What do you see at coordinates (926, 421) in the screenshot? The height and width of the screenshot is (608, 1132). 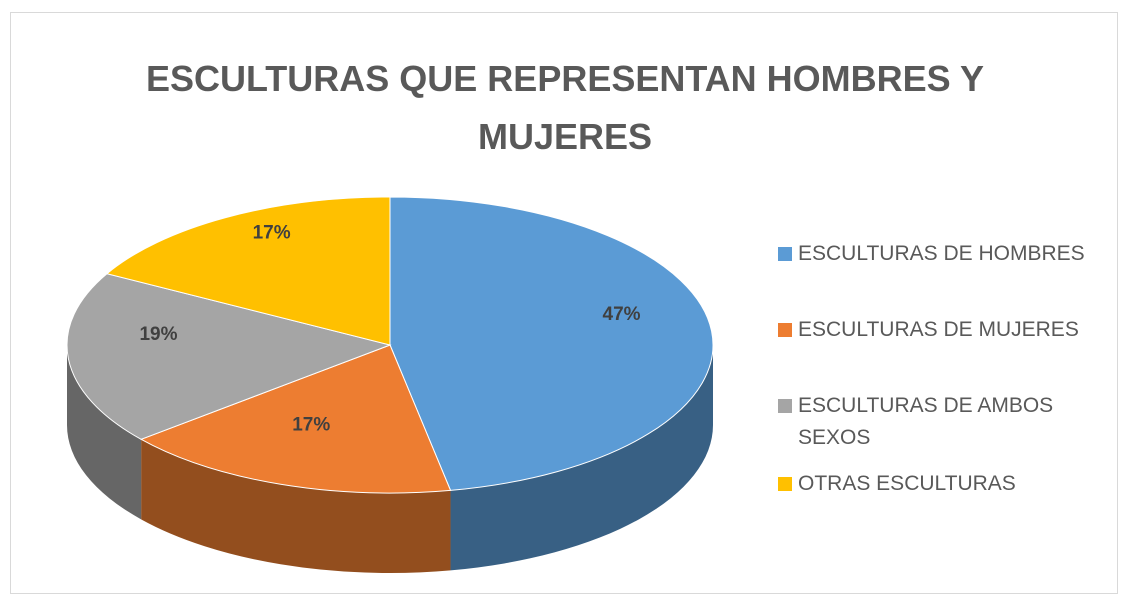 I see `legend-label: ESCULTURAS DE AMBOS SEXOS` at bounding box center [926, 421].